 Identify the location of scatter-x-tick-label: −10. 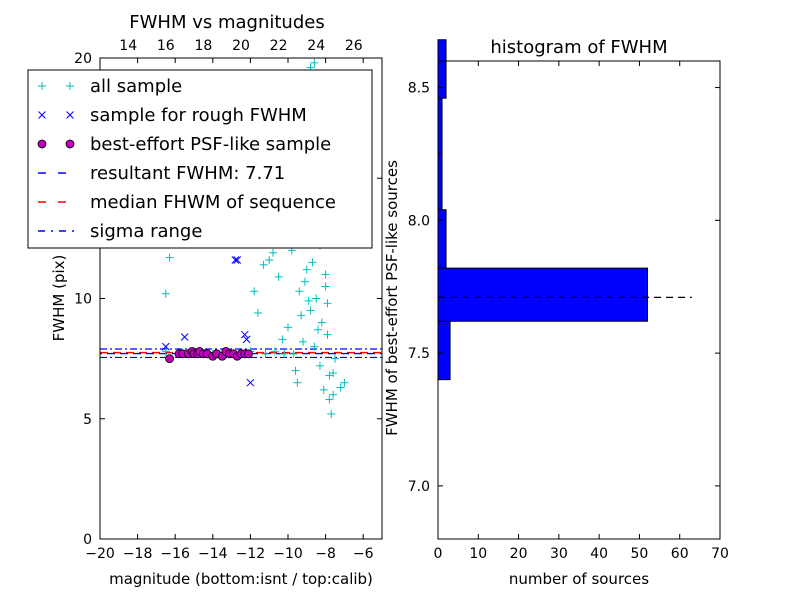
(288, 554).